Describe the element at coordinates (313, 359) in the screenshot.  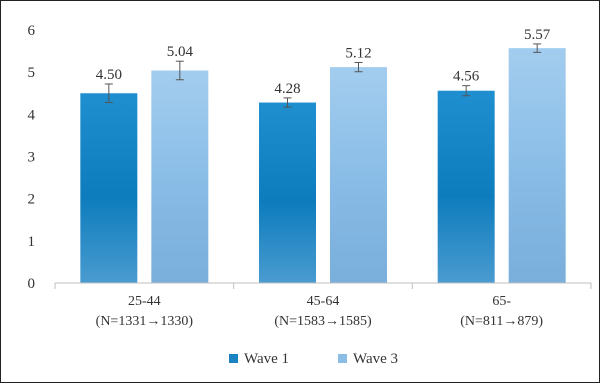
I see `legend: Wave 1 Wave 3` at that location.